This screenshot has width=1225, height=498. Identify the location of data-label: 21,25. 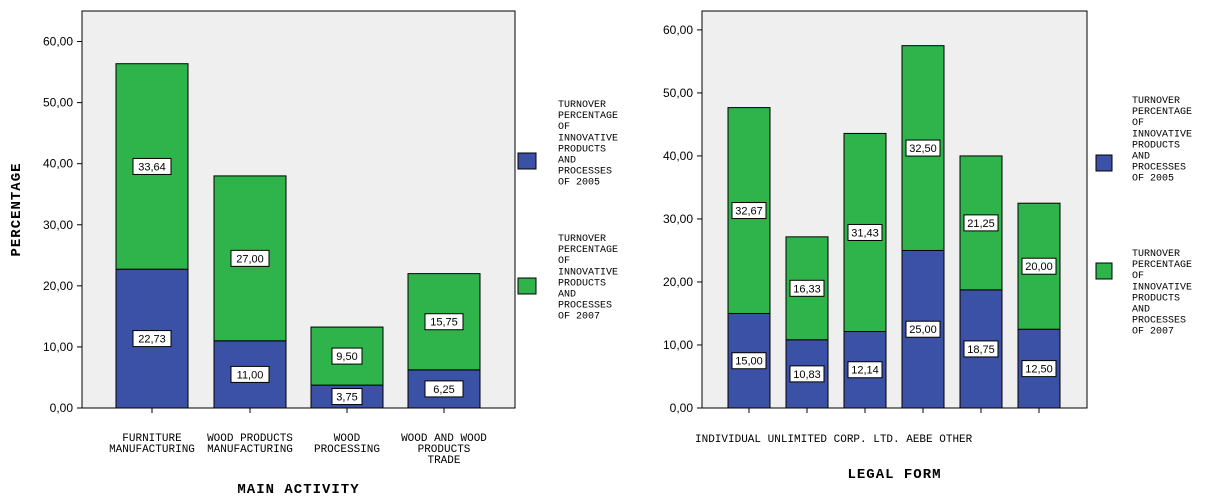
(981, 224).